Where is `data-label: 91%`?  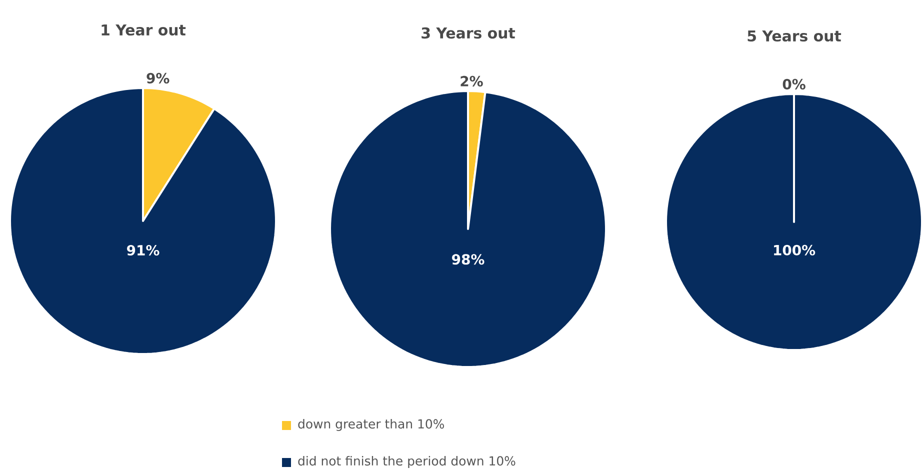
data-label: 91% is located at coordinates (143, 250).